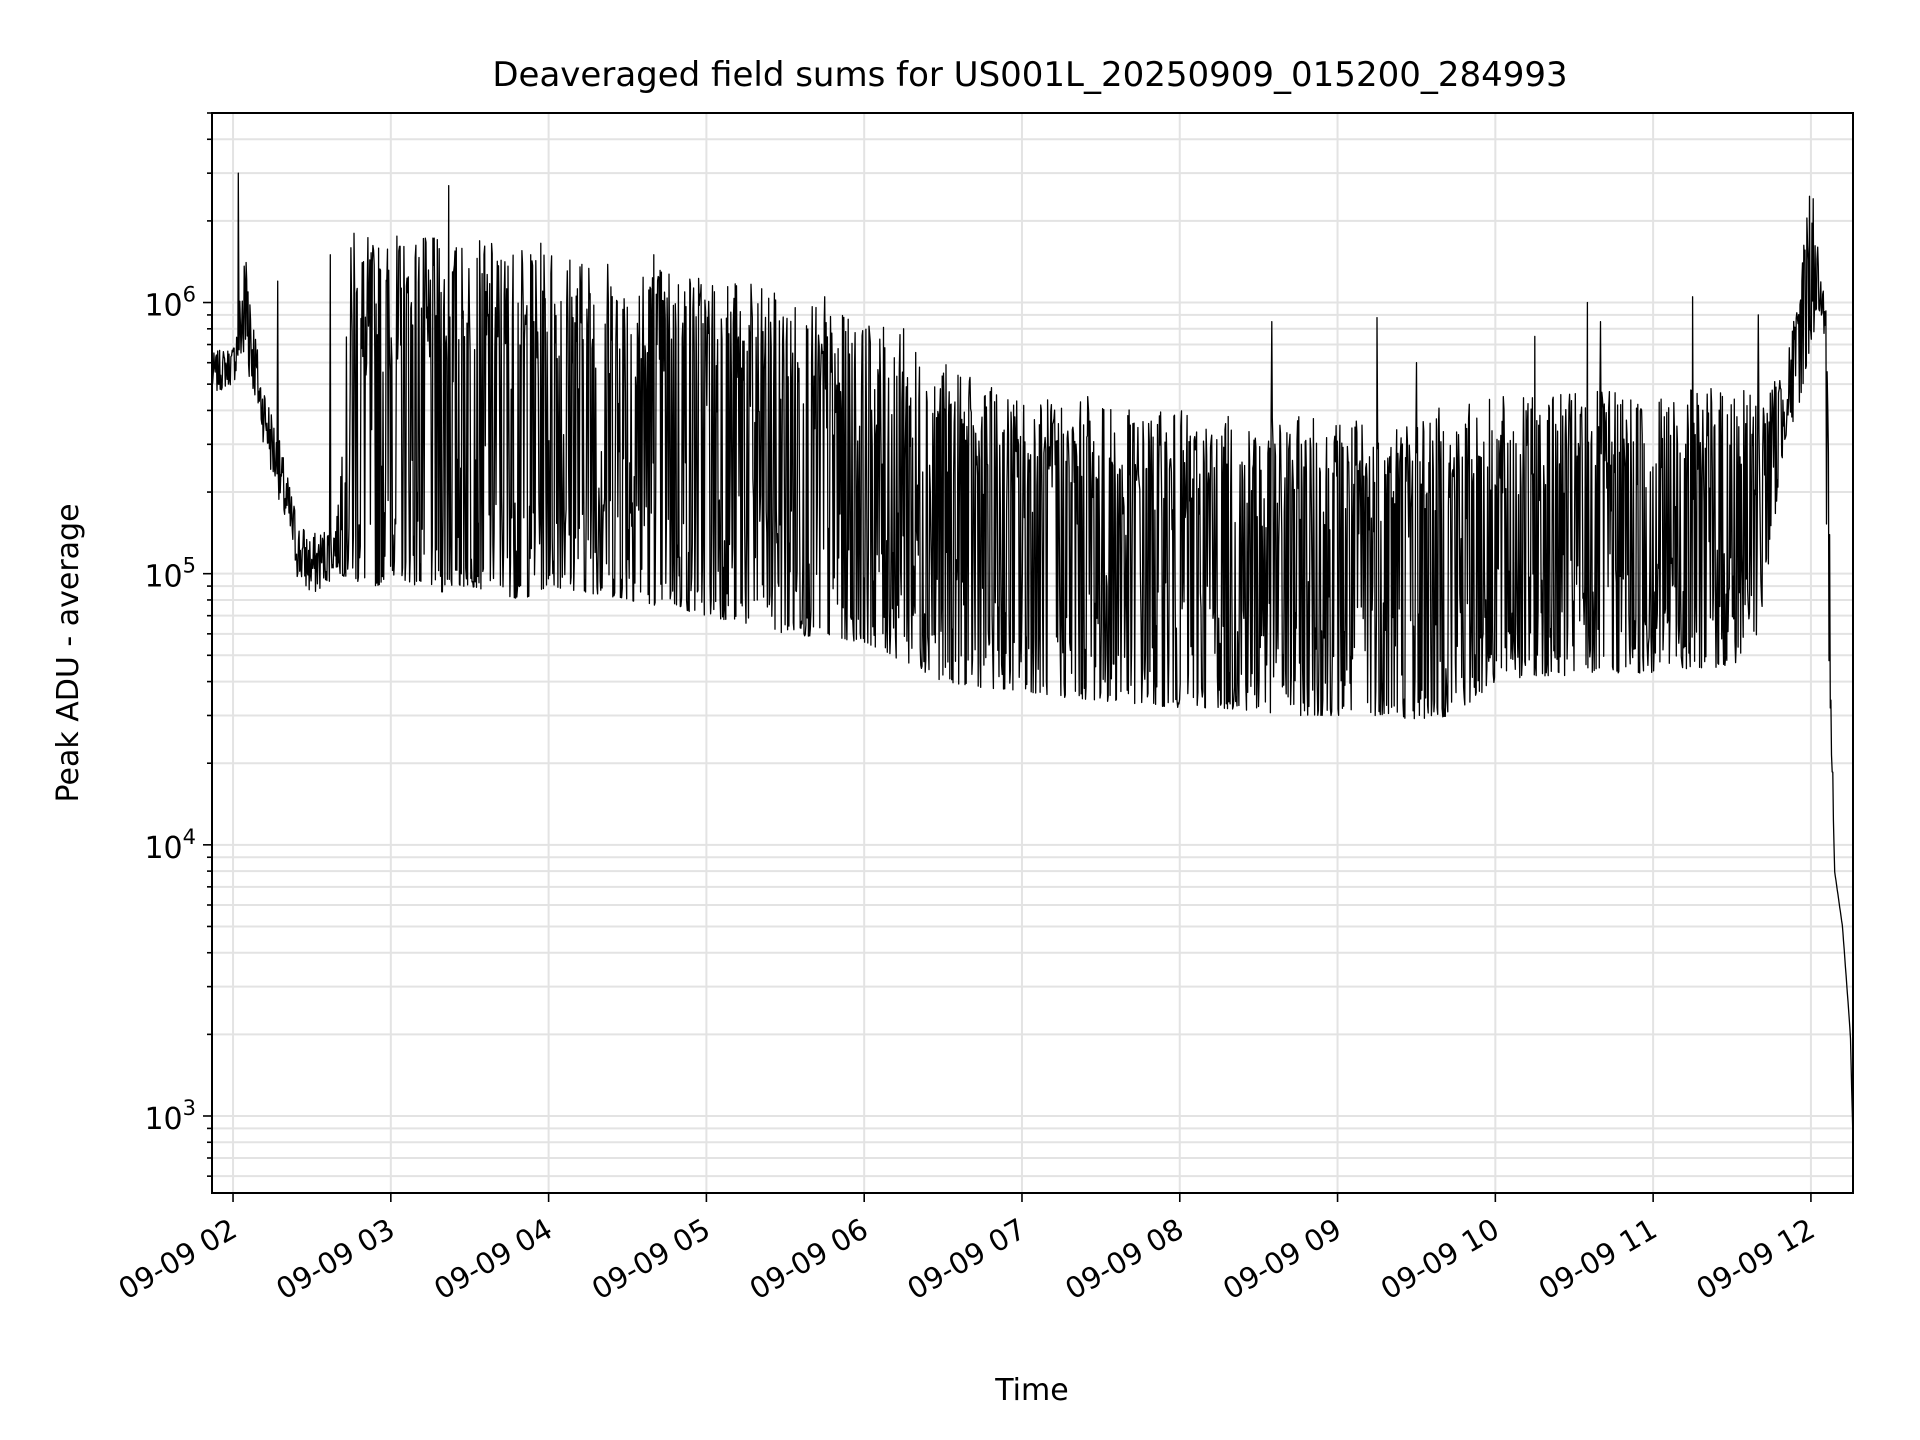 The height and width of the screenshot is (1440, 1920). Describe the element at coordinates (1031, 1390) in the screenshot. I see `x-axis-label: Time` at that location.